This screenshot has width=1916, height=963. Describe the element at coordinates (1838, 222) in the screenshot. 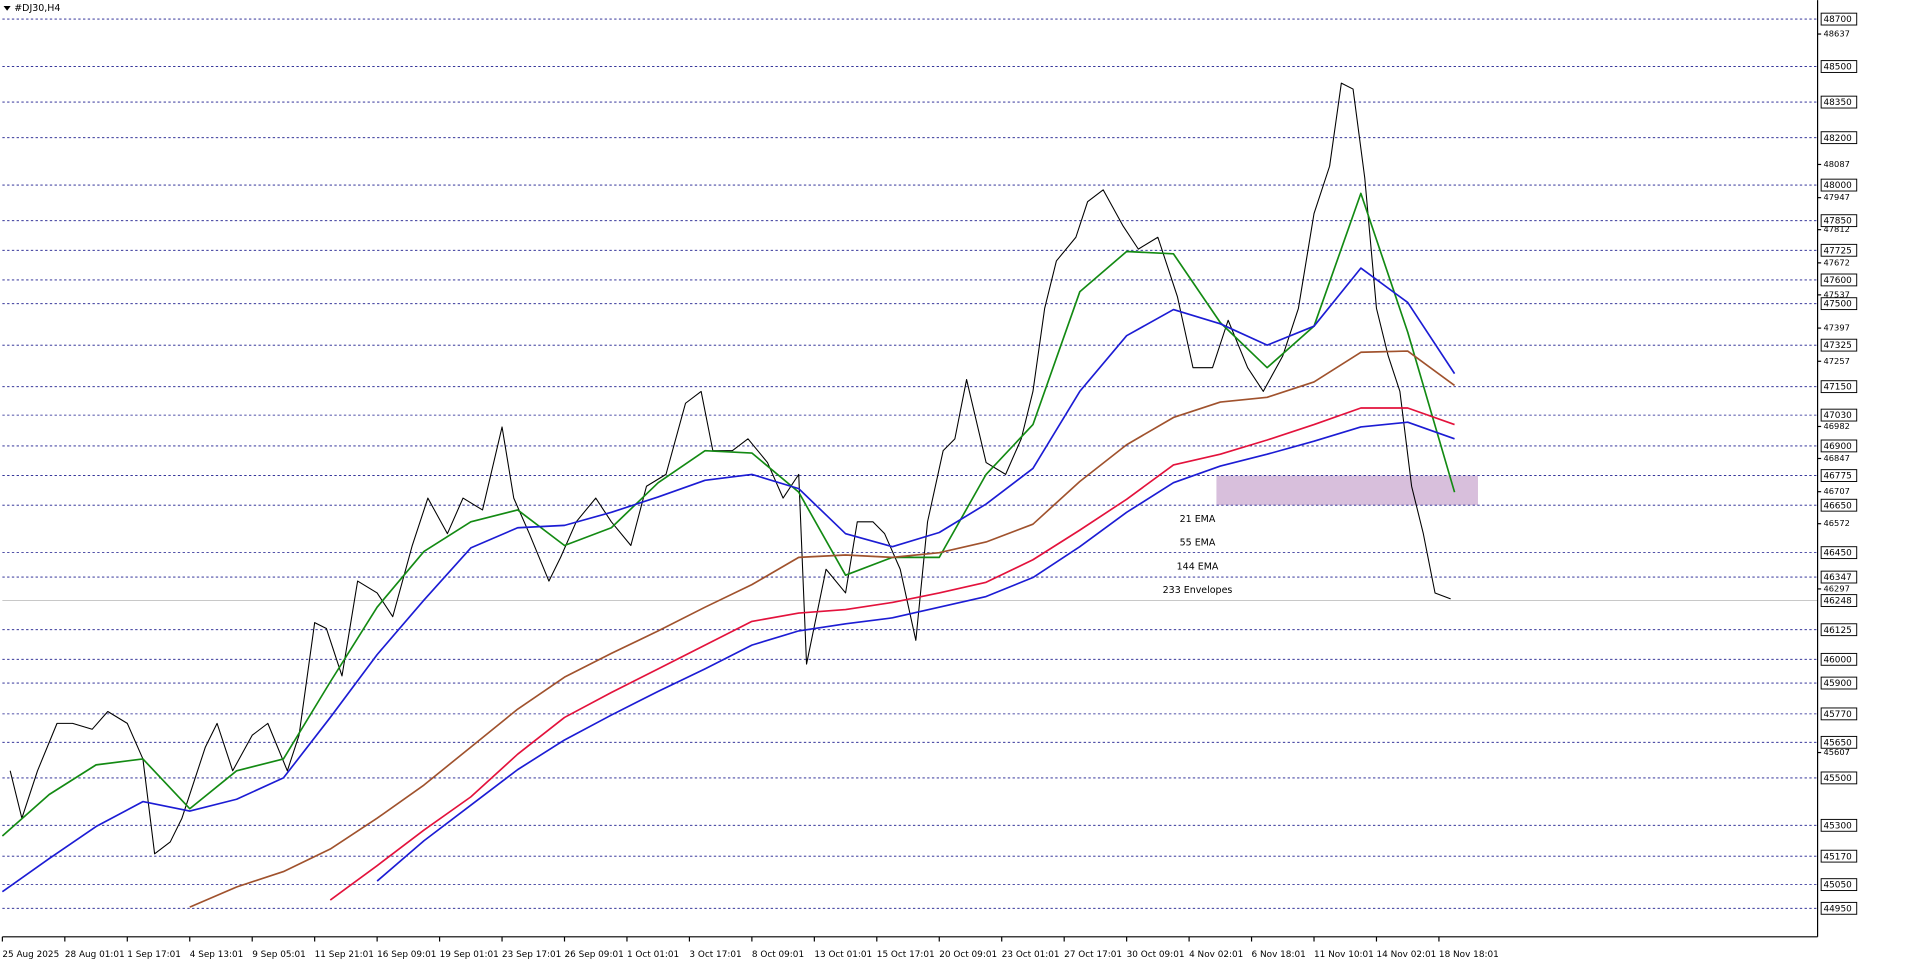

I see `level-label: 47850` at that location.